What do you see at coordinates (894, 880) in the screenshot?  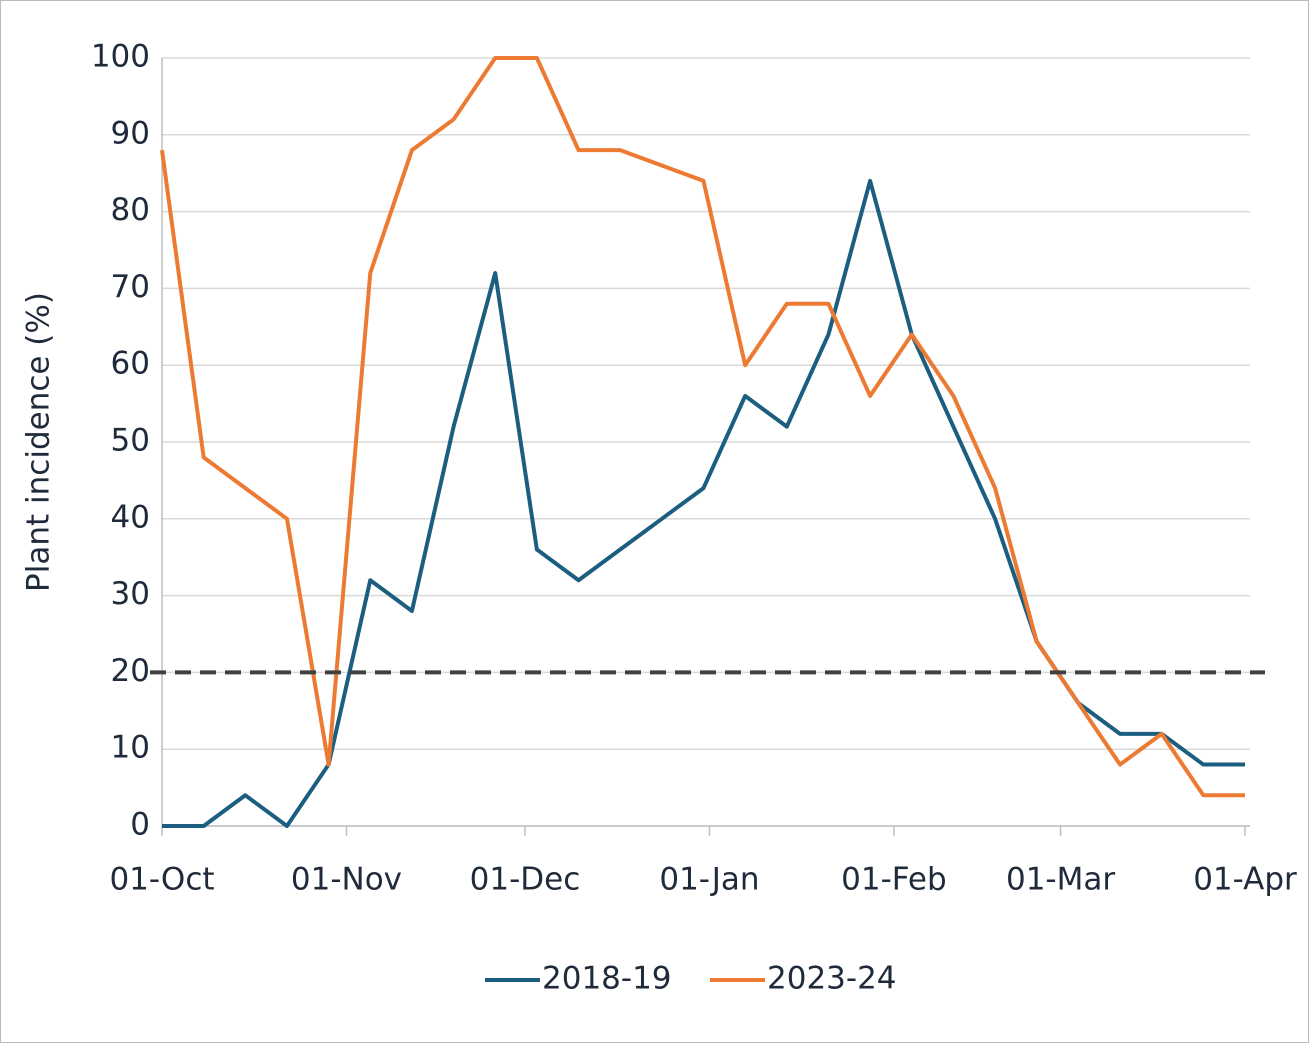 I see `x-tick-label: 01-Feb` at bounding box center [894, 880].